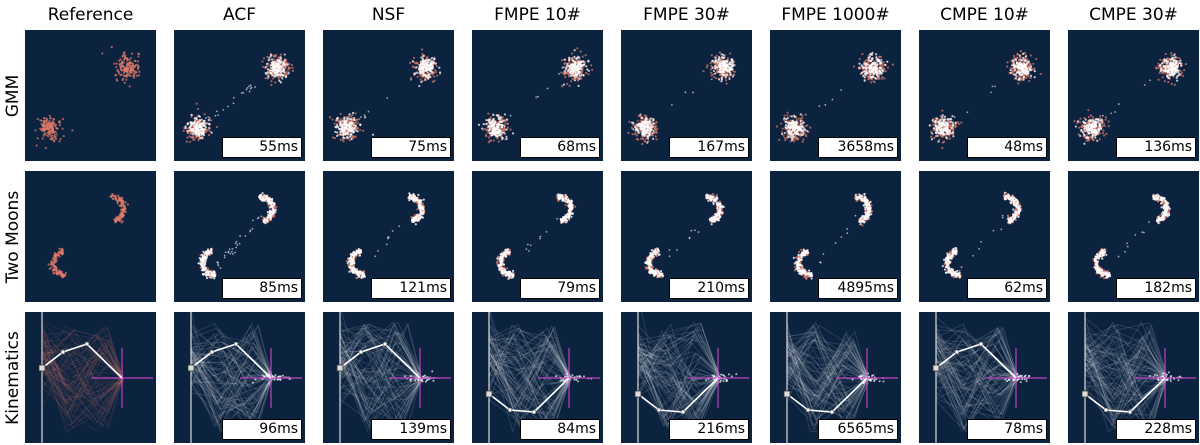  I want to click on panel-kinematics-cmpe-30: 228ms, so click(1133, 377).